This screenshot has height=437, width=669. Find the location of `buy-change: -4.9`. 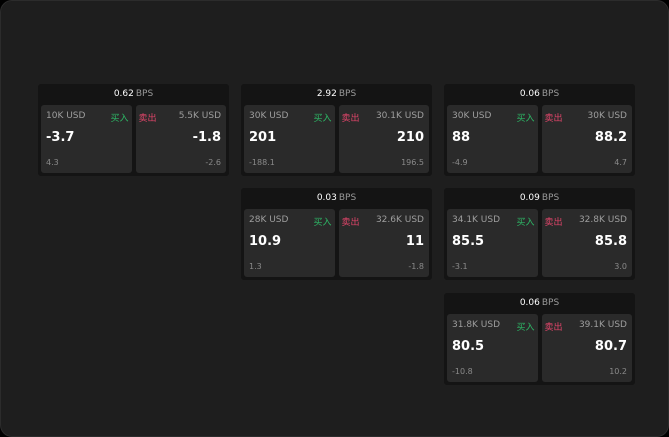

buy-change: -4.9 is located at coordinates (460, 162).